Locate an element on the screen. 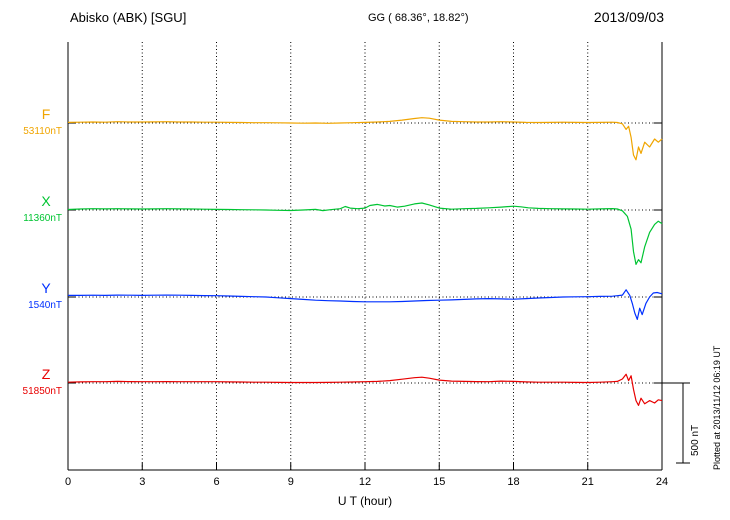 This screenshot has height=520, width=730. trace-letter-F: F is located at coordinates (46, 114).